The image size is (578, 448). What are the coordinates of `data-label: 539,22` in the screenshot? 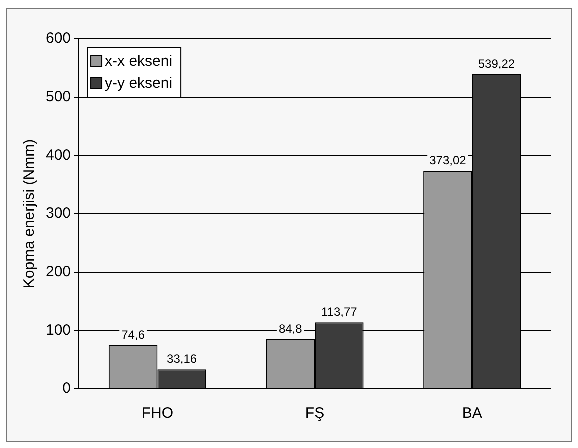 It's located at (497, 63).